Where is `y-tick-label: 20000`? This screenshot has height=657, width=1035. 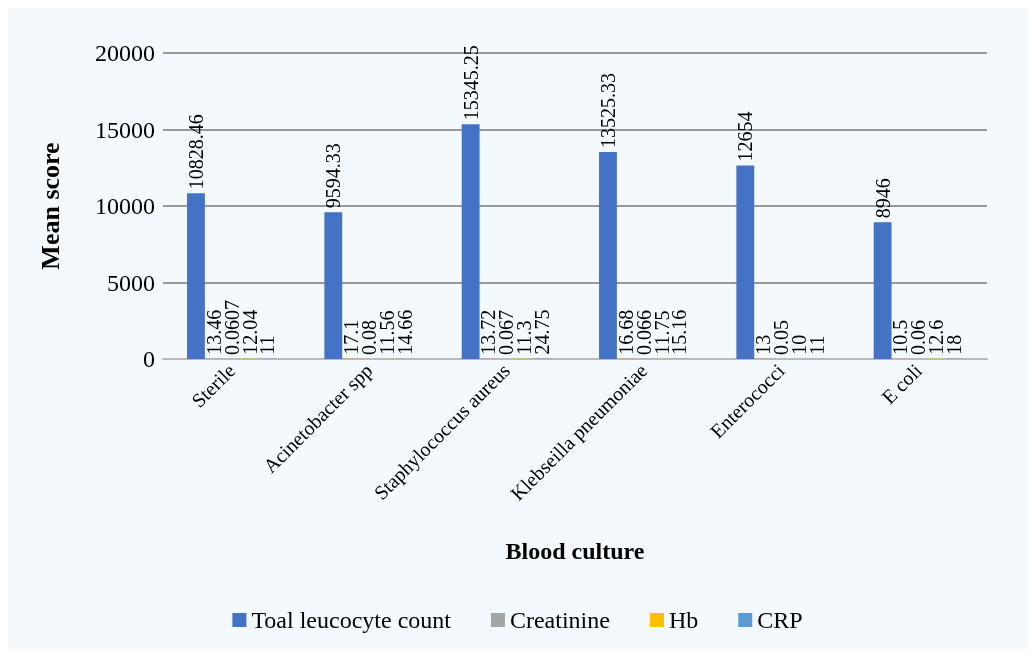
y-tick-label: 20000 is located at coordinates (125, 53).